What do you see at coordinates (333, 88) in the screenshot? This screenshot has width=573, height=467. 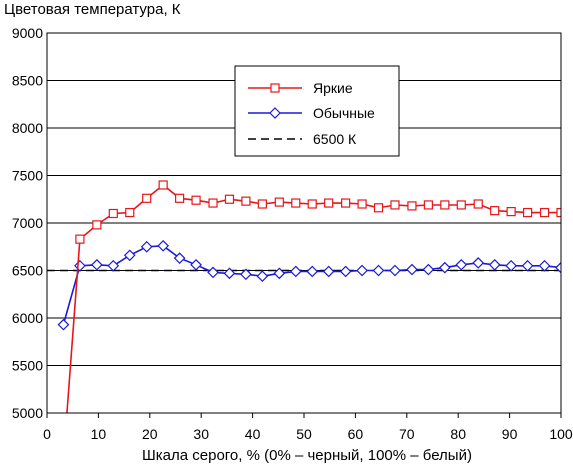 I see `legend-label-0: Яркие` at bounding box center [333, 88].